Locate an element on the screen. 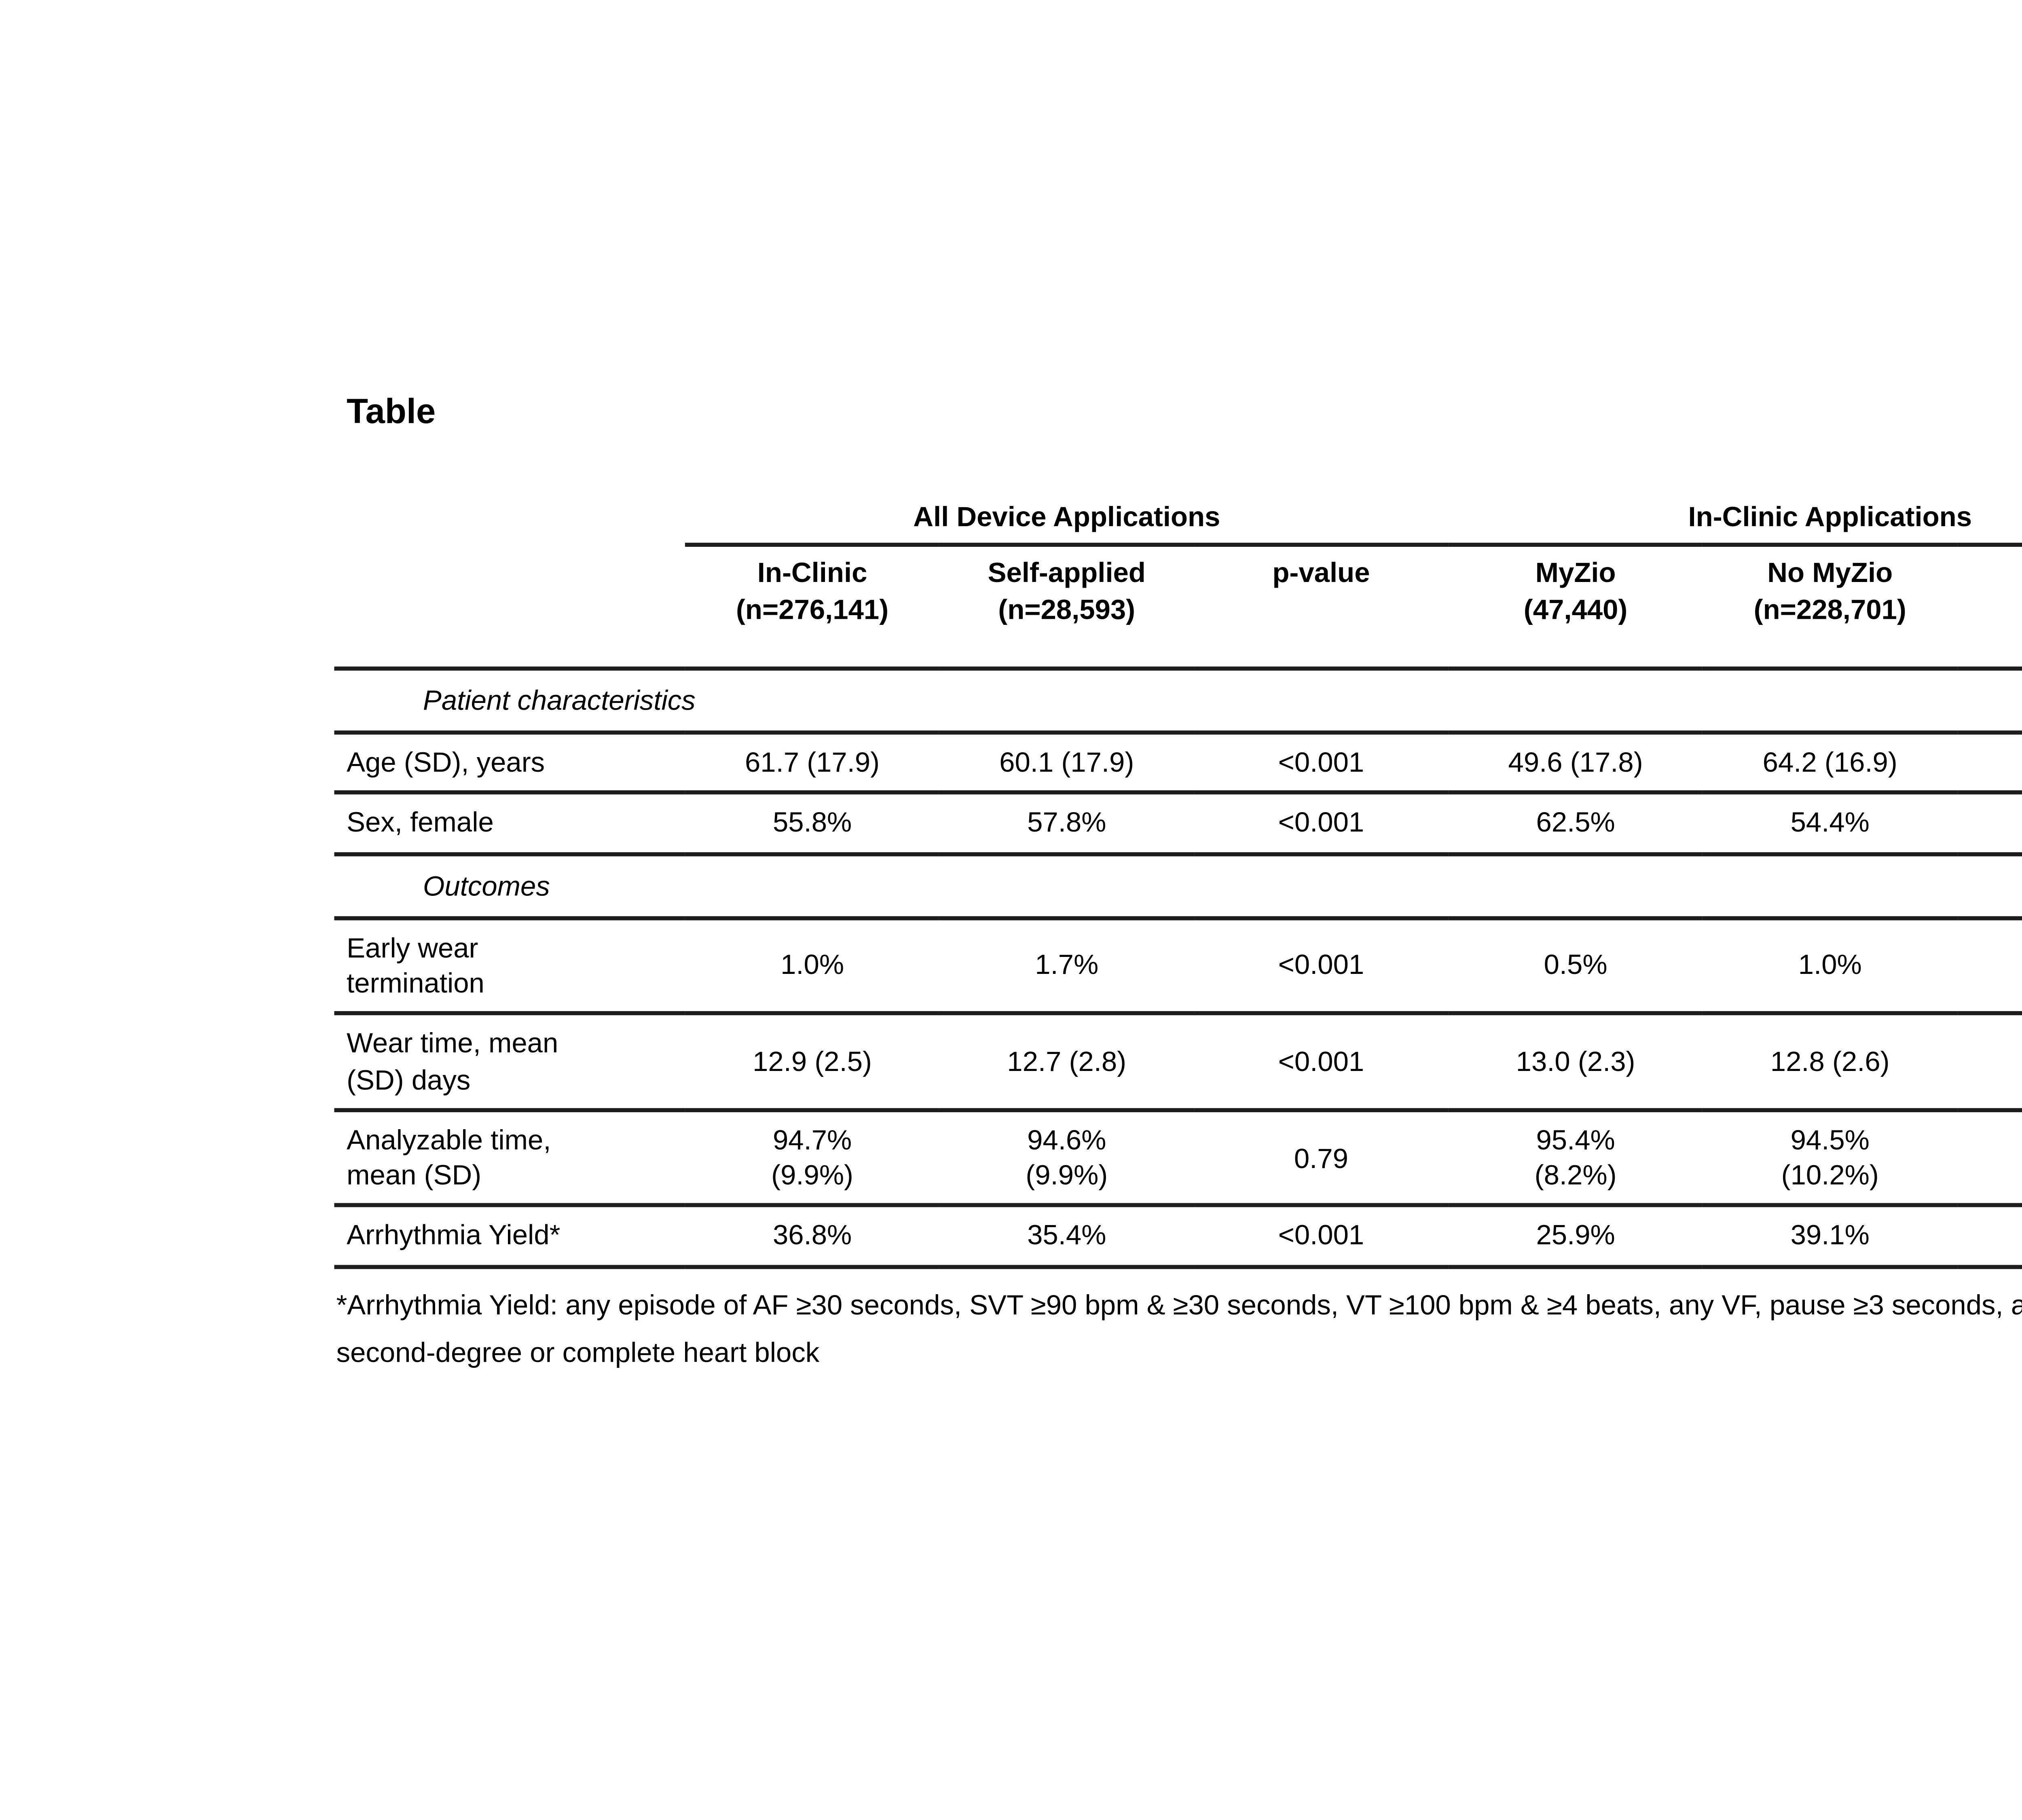  value-line: 0.5% is located at coordinates (1575, 965).